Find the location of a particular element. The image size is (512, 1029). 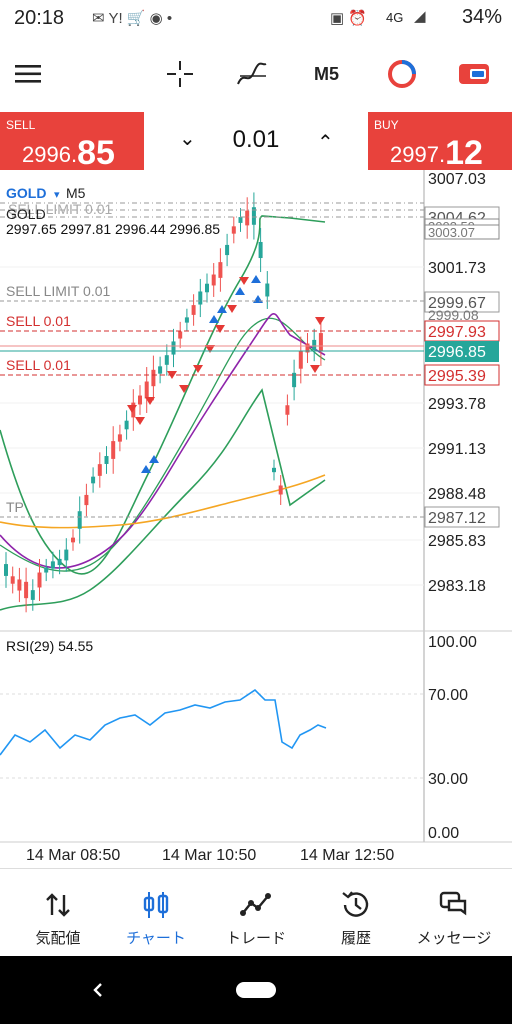

nav-trade-label: トレード is located at coordinates (255, 938).